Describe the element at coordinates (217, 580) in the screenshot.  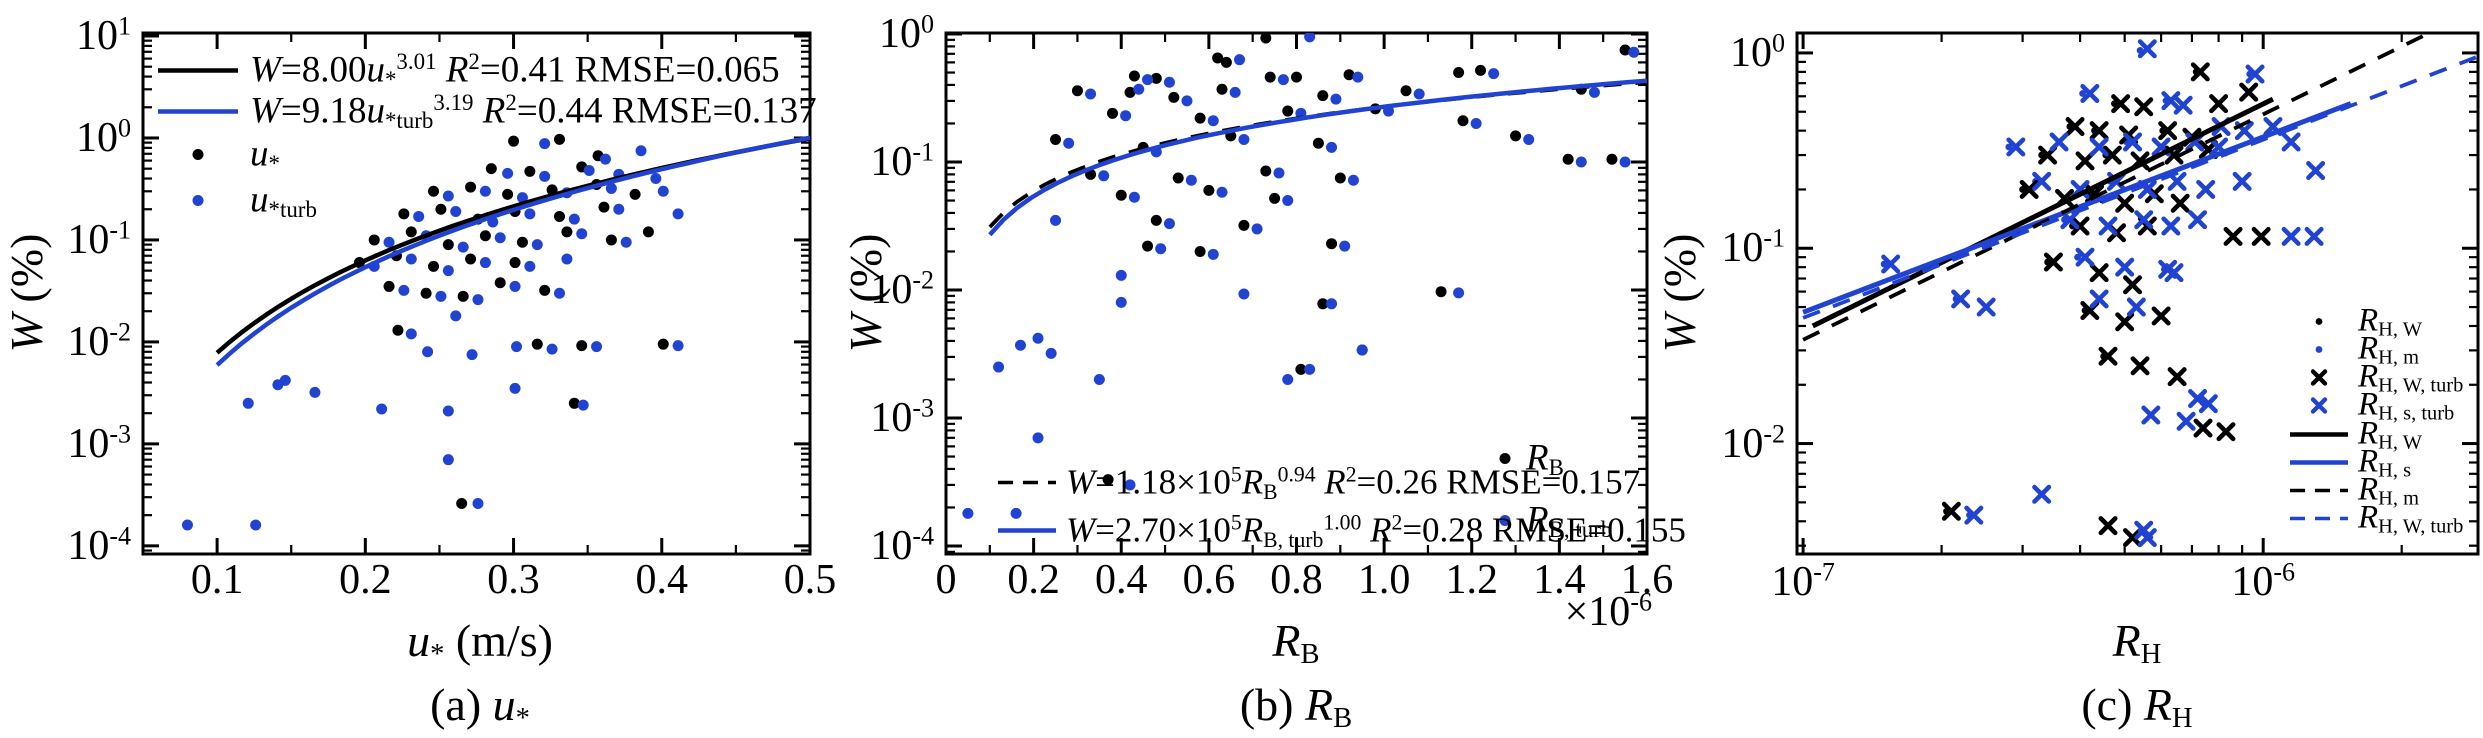
I see `x-tick-label: 0.1` at that location.